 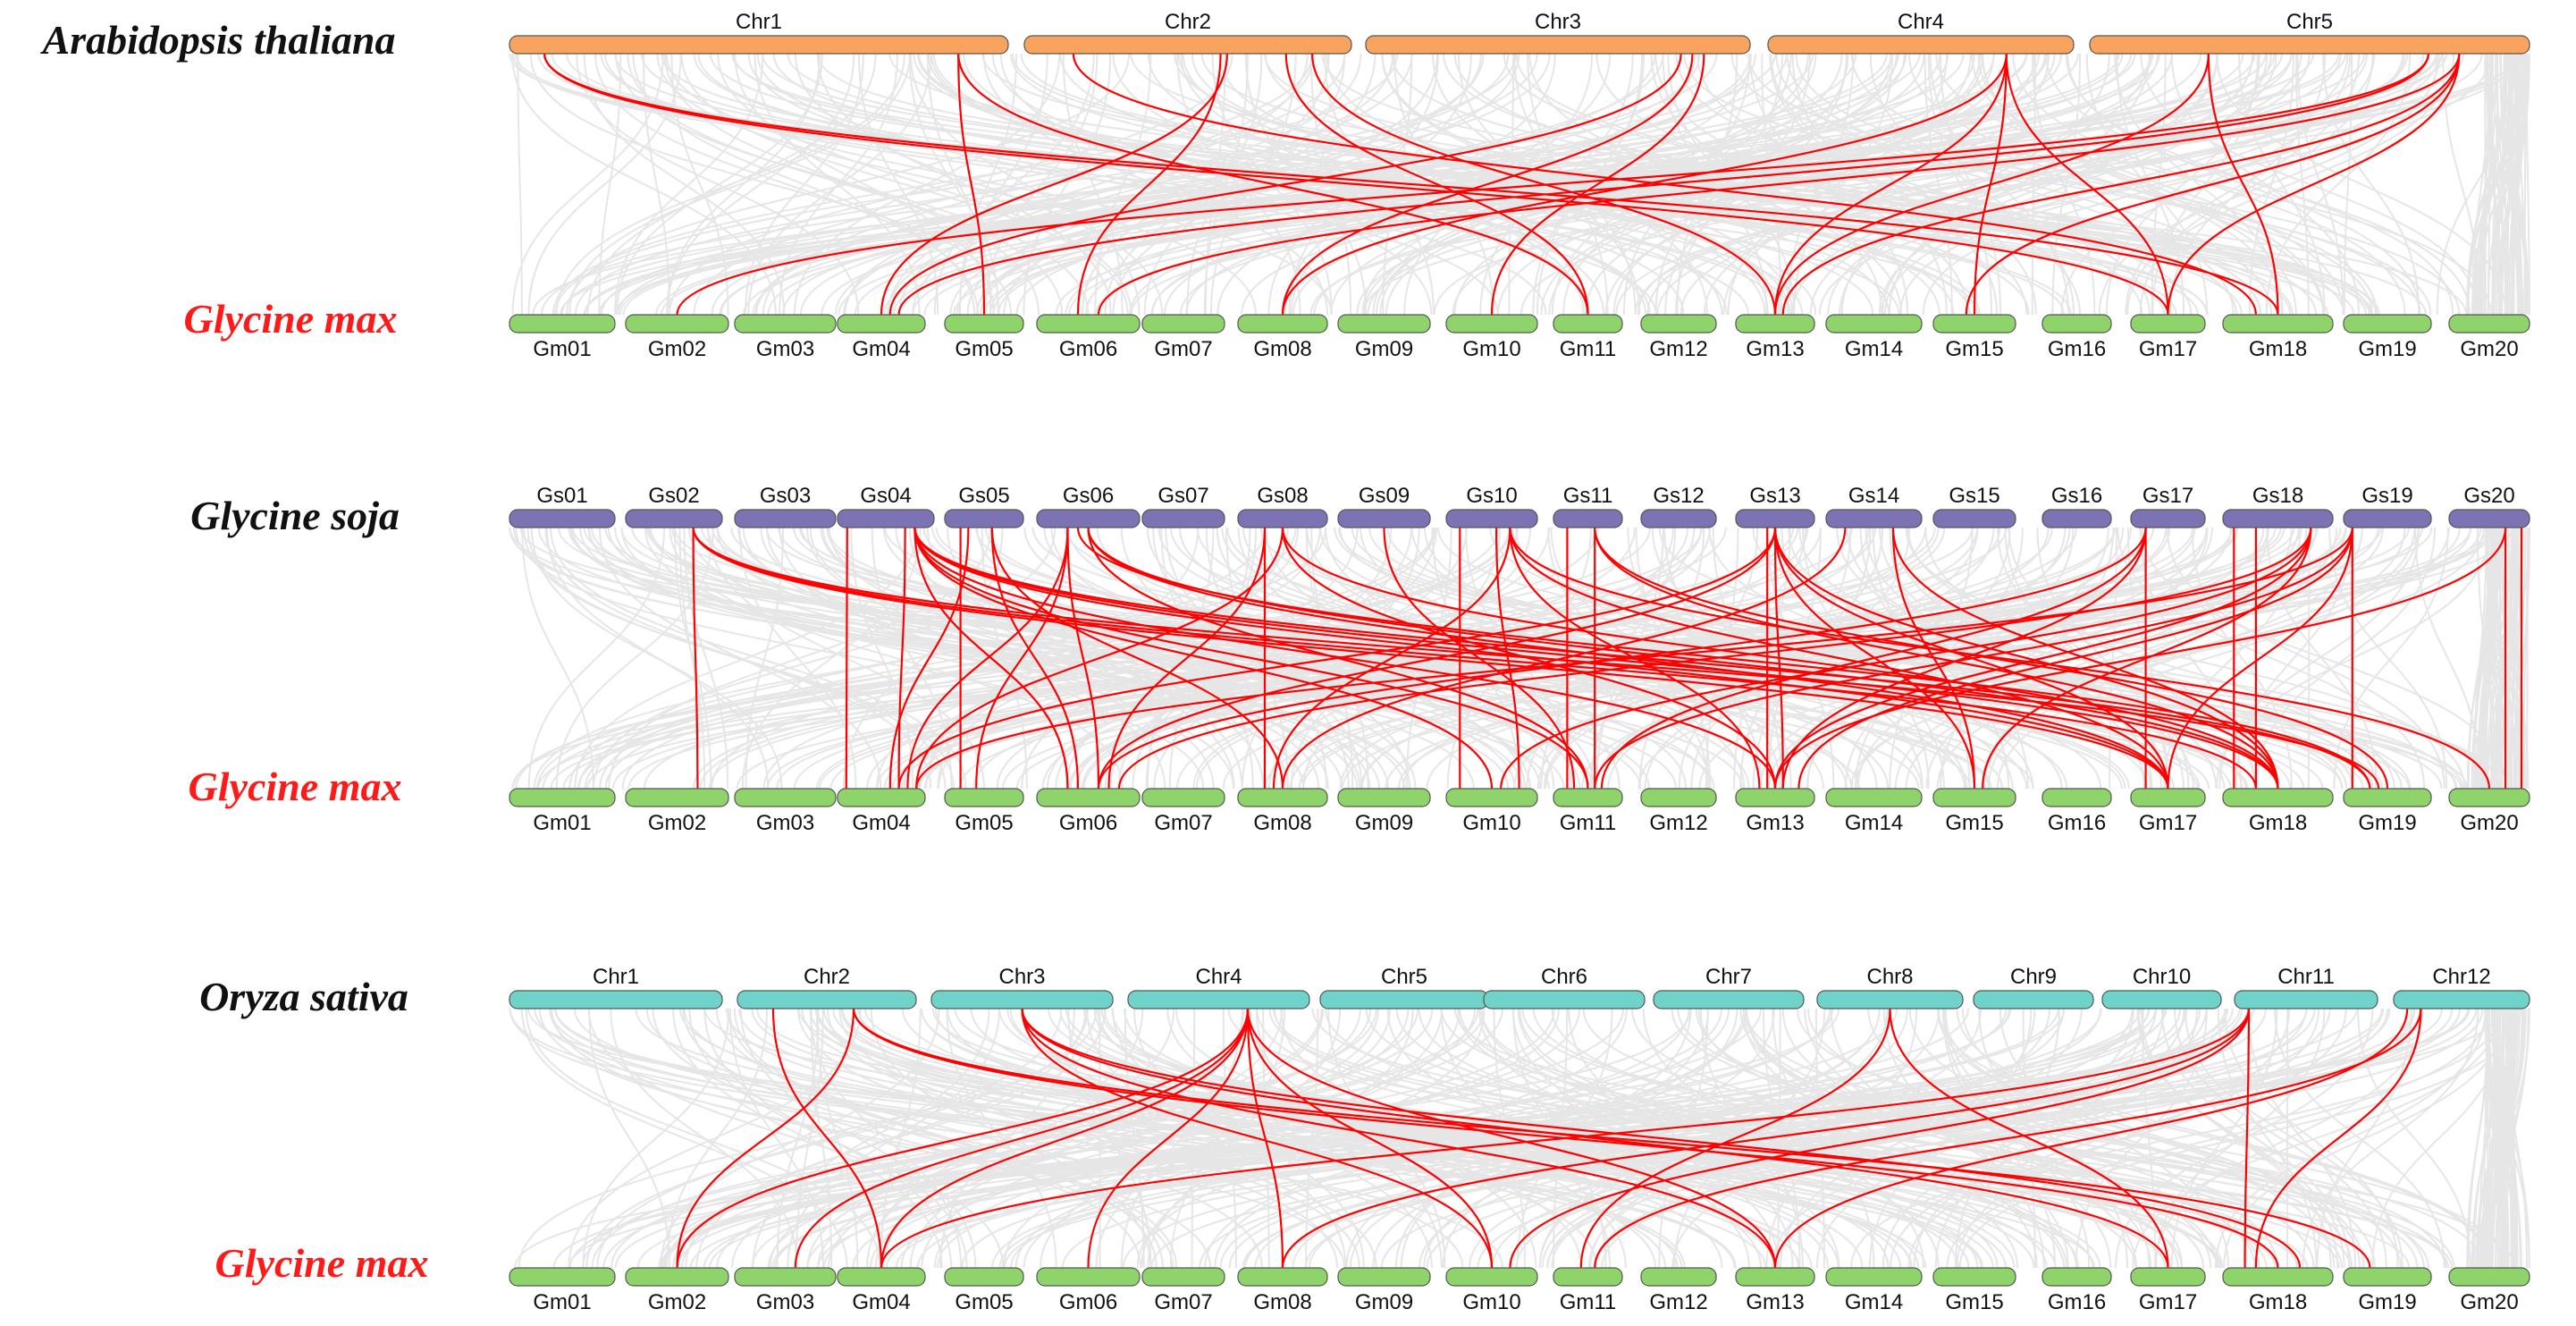 I want to click on chromosome-max-2-gm05, so click(x=984, y=797).